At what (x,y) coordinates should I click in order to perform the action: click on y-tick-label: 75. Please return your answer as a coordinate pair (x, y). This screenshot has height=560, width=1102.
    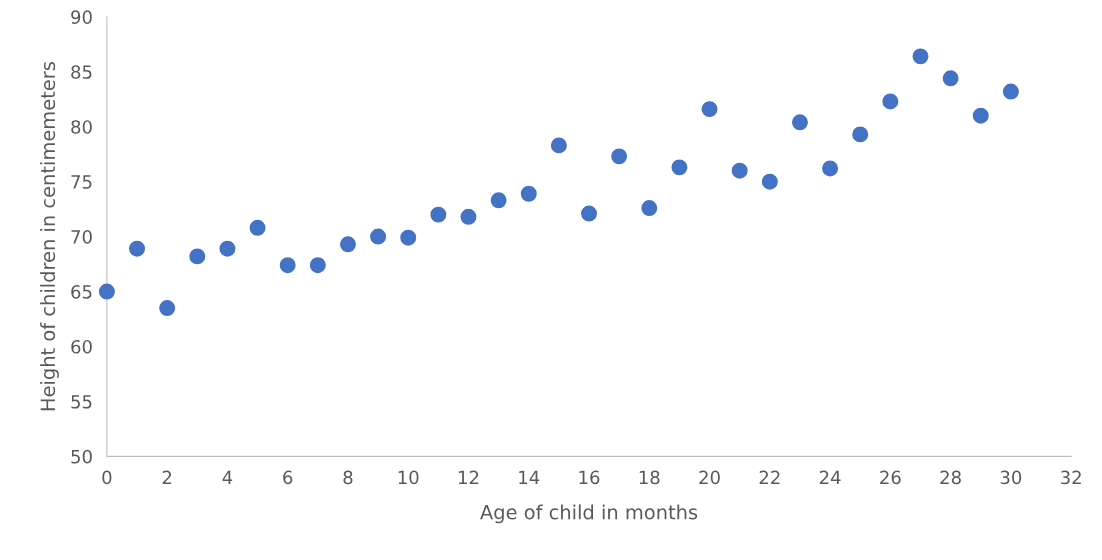
    Looking at the image, I should click on (81, 182).